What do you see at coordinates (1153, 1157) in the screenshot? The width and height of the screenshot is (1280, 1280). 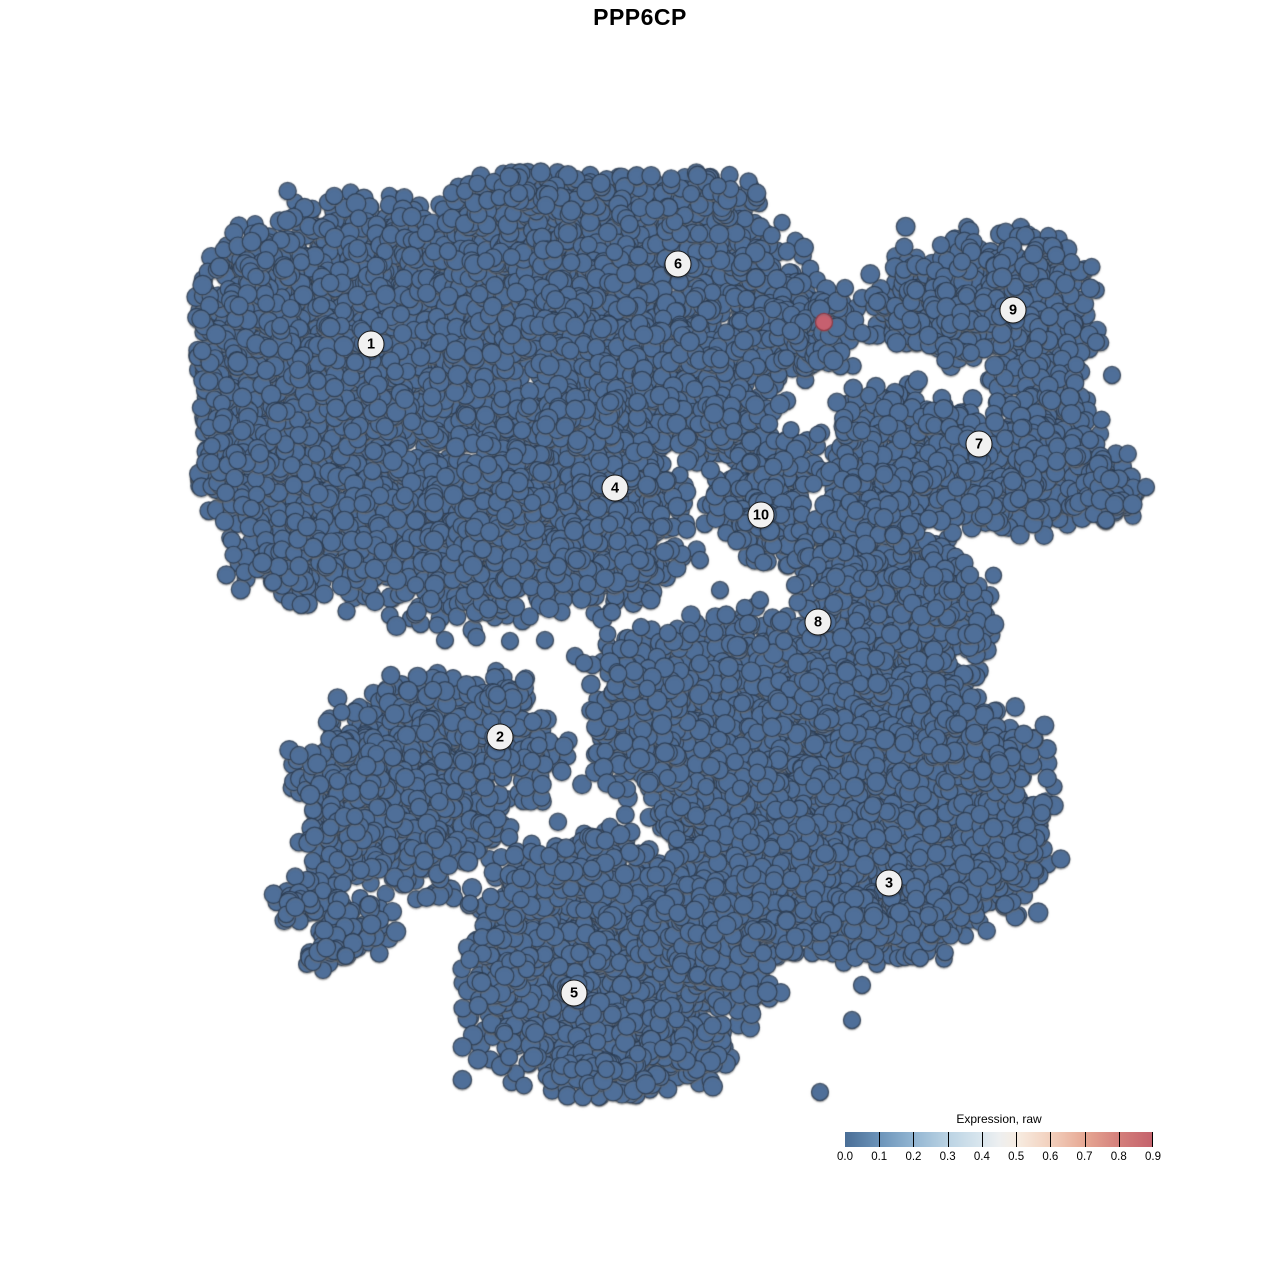 I see `legend-tick-label: 0.9` at bounding box center [1153, 1157].